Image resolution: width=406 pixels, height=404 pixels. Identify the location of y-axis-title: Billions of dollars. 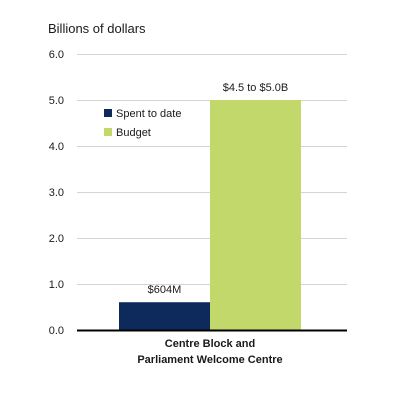
(97, 28).